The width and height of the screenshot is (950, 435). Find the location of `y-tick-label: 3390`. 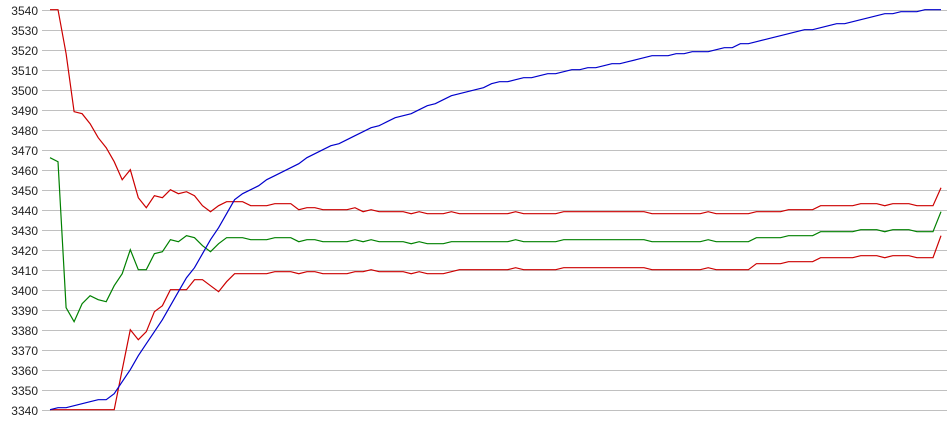

y-tick-label: 3390 is located at coordinates (24, 311).